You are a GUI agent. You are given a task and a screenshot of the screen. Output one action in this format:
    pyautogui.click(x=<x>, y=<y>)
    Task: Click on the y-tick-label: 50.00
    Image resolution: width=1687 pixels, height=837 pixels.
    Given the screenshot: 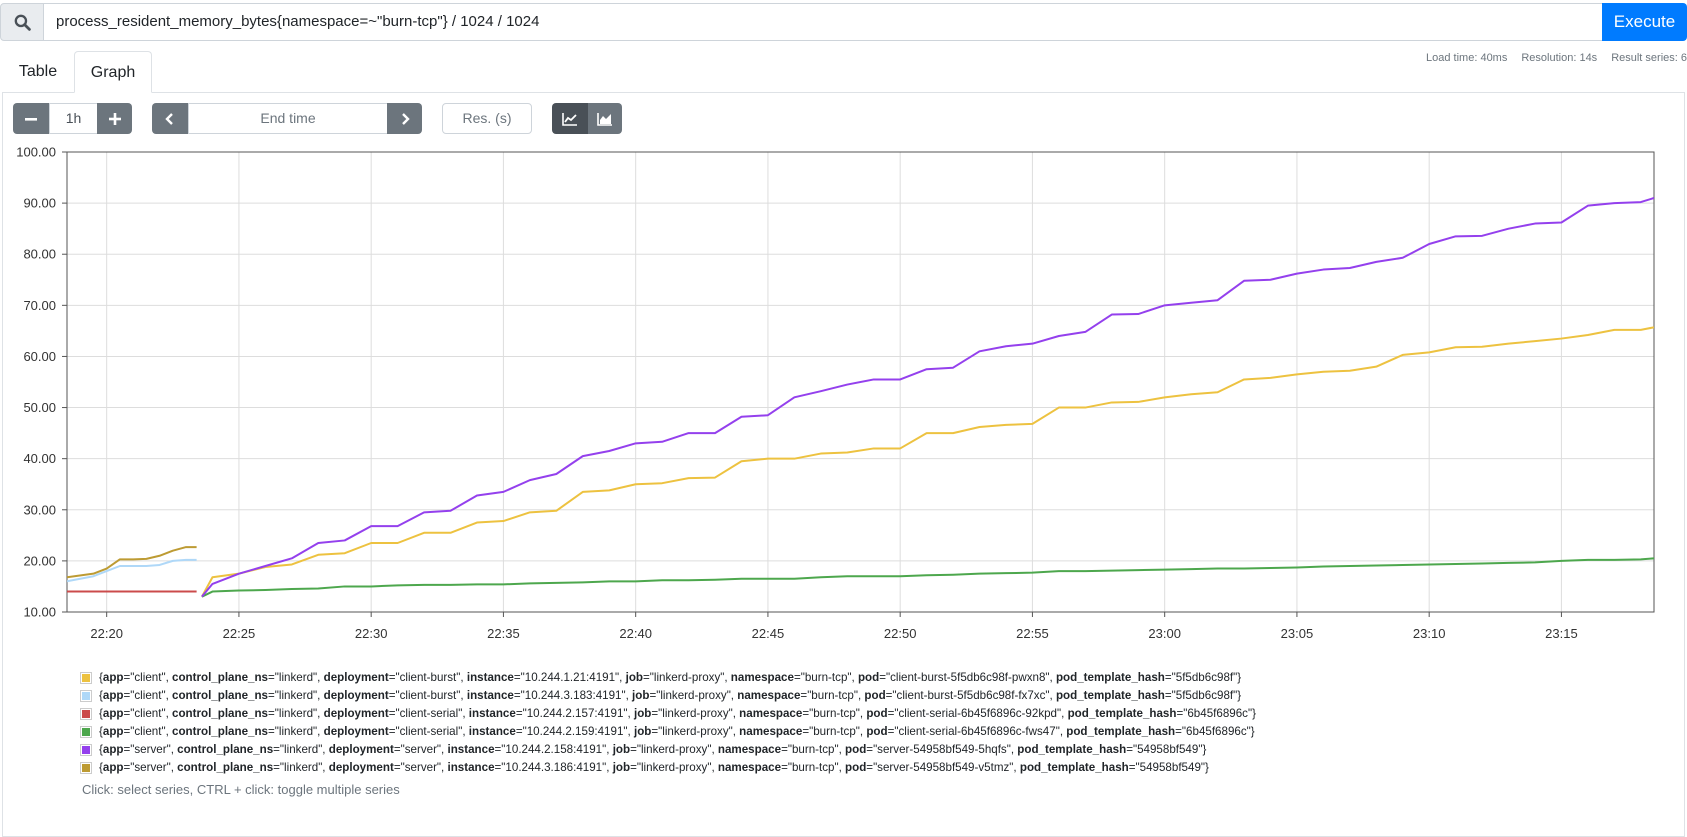 What is the action you would take?
    pyautogui.click(x=39, y=407)
    